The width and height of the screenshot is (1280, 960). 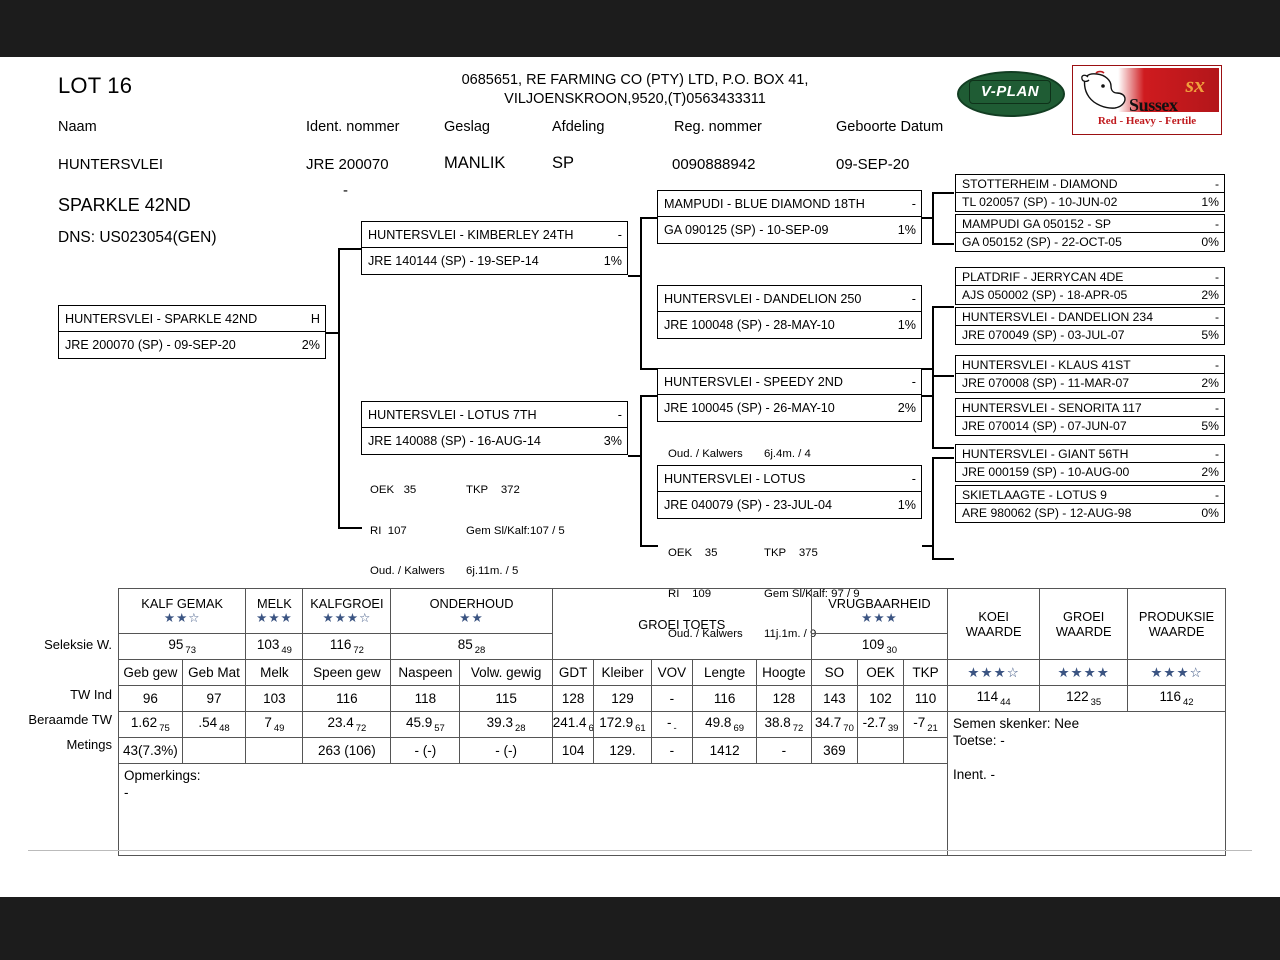 I want to click on label-reg: Reg. nommer, so click(x=718, y=127).